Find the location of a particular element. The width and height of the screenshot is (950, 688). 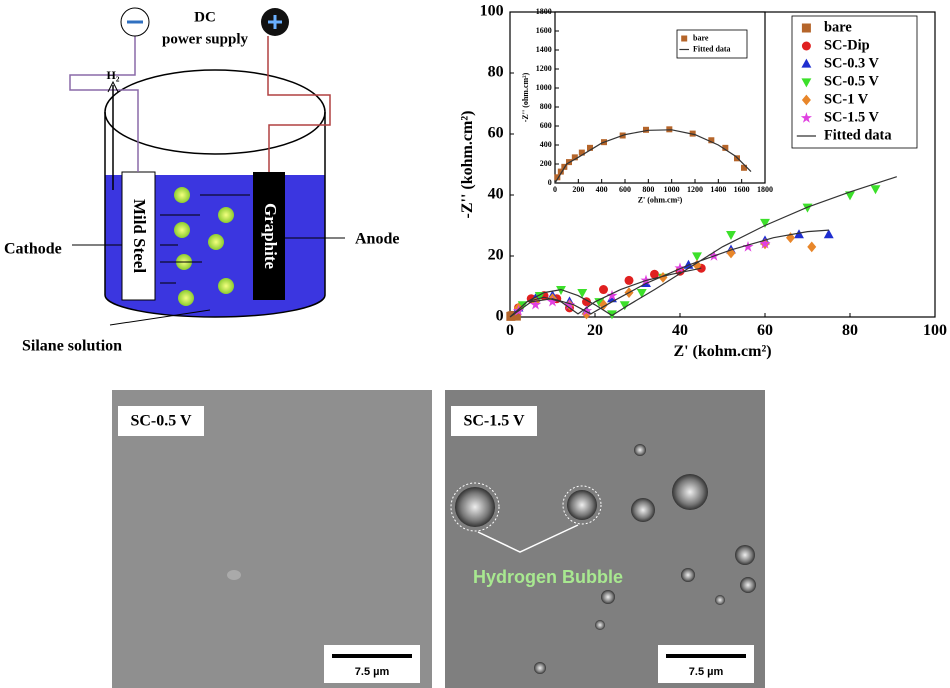

x-tick-label: 200 is located at coordinates (578, 189).